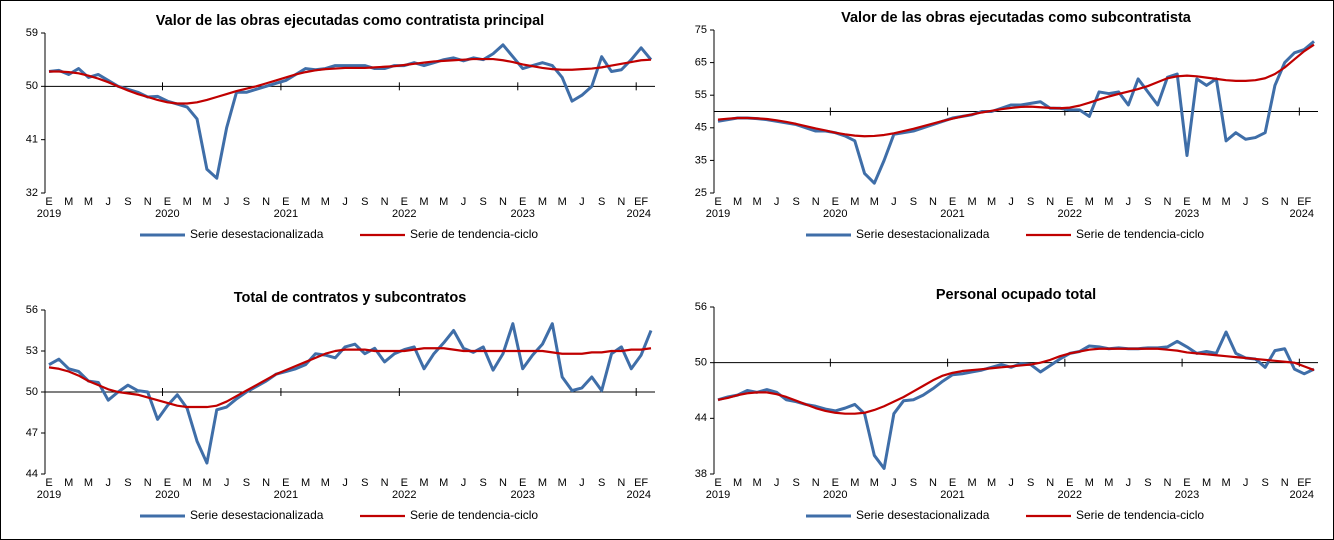 This screenshot has height=540, width=1334. Describe the element at coordinates (32, 433) in the screenshot. I see `y-tick-label: 47` at that location.